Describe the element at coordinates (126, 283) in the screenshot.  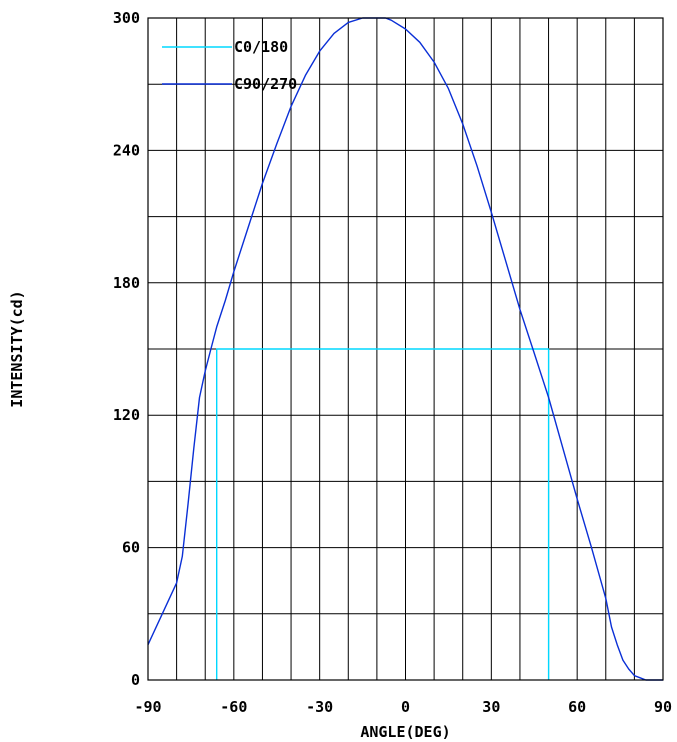
I see `y-tick-label: 180` at that location.